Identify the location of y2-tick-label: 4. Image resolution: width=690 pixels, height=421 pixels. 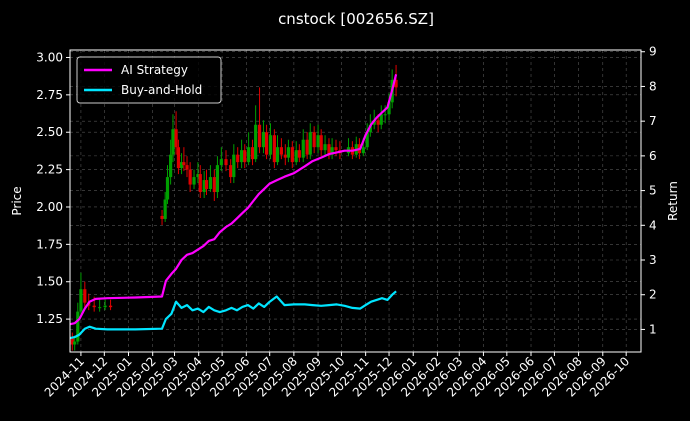
(653, 225).